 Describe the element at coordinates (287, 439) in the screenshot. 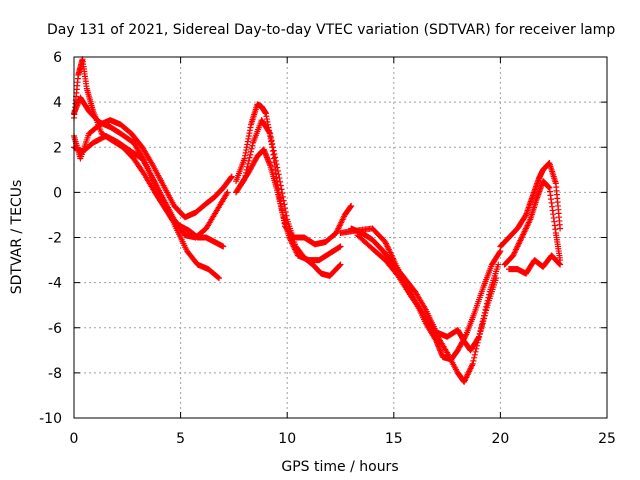

I see `x-tick-label: 10` at that location.